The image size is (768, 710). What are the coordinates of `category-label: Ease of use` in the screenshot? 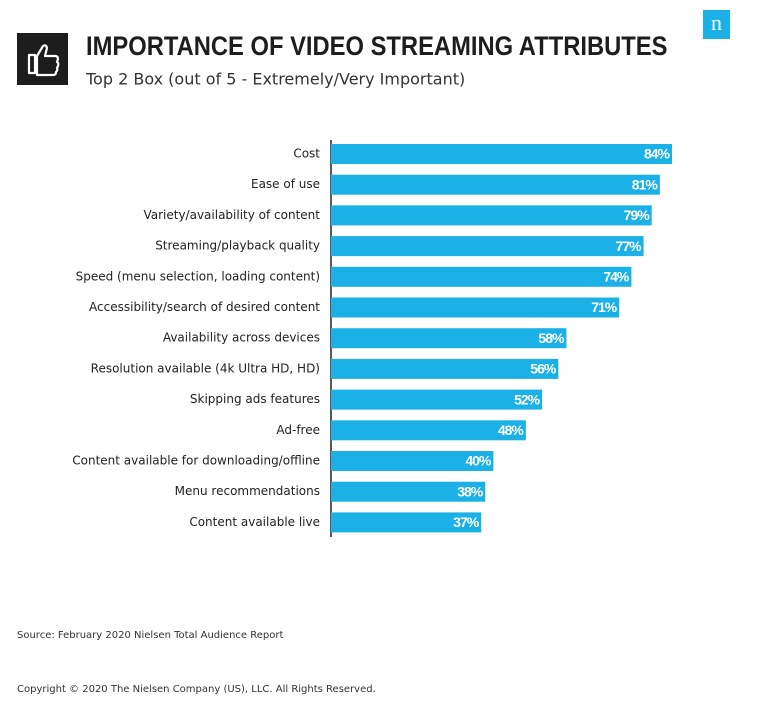 It's located at (285, 184).